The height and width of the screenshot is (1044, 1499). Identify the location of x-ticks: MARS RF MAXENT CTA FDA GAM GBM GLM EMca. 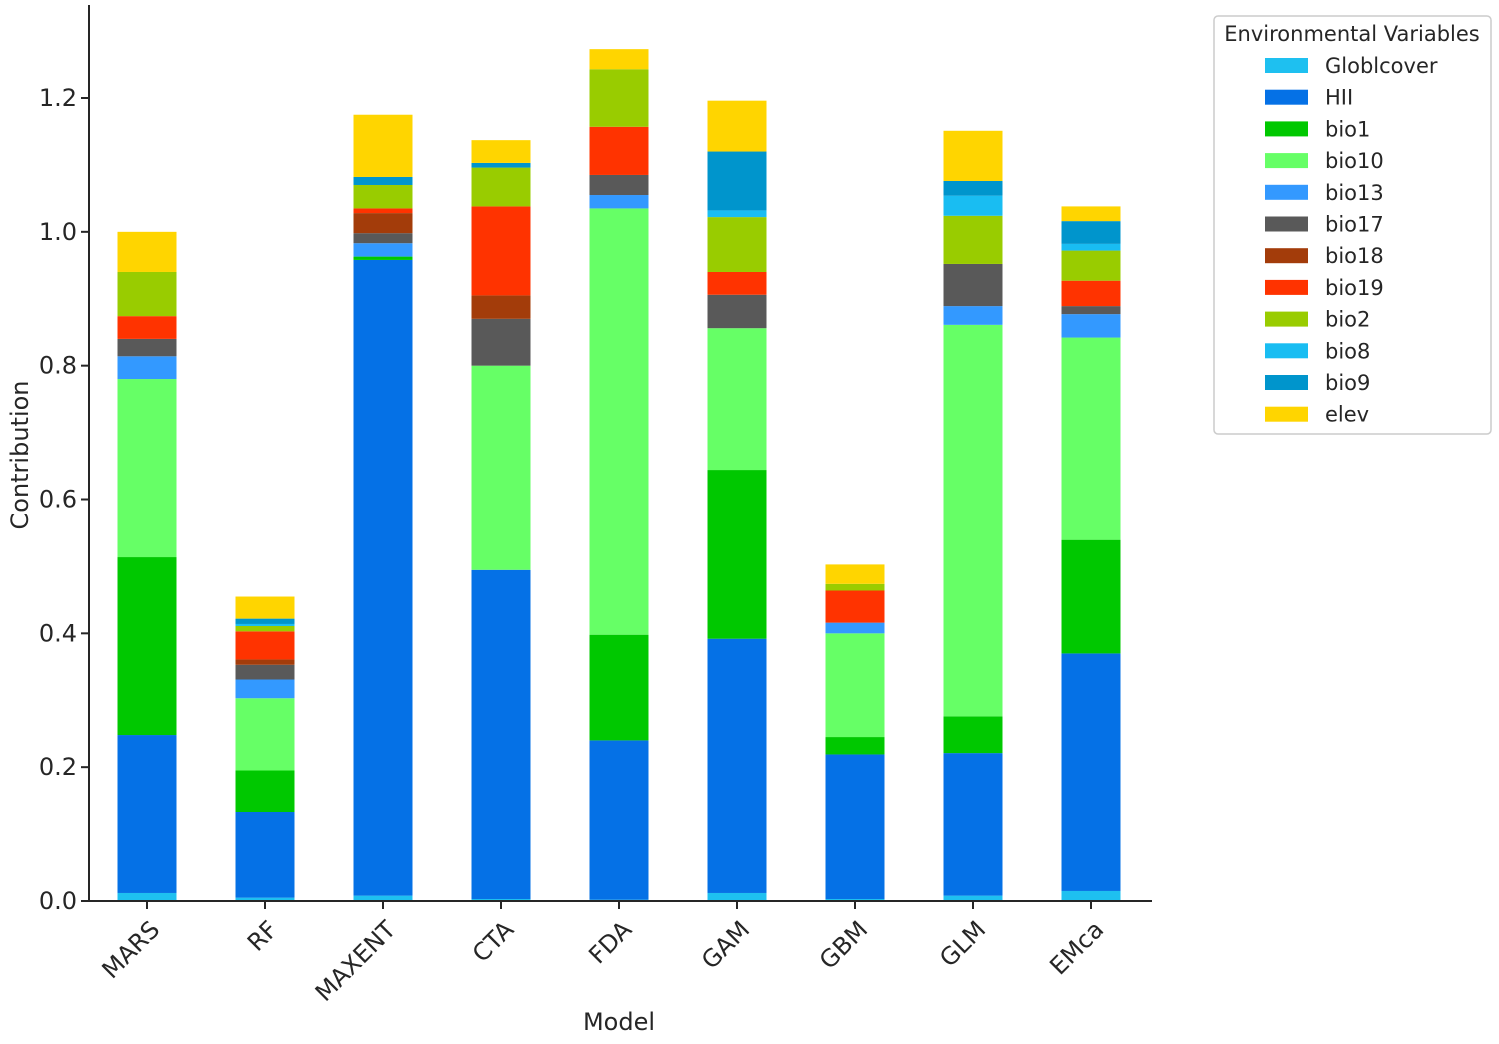
(603, 954).